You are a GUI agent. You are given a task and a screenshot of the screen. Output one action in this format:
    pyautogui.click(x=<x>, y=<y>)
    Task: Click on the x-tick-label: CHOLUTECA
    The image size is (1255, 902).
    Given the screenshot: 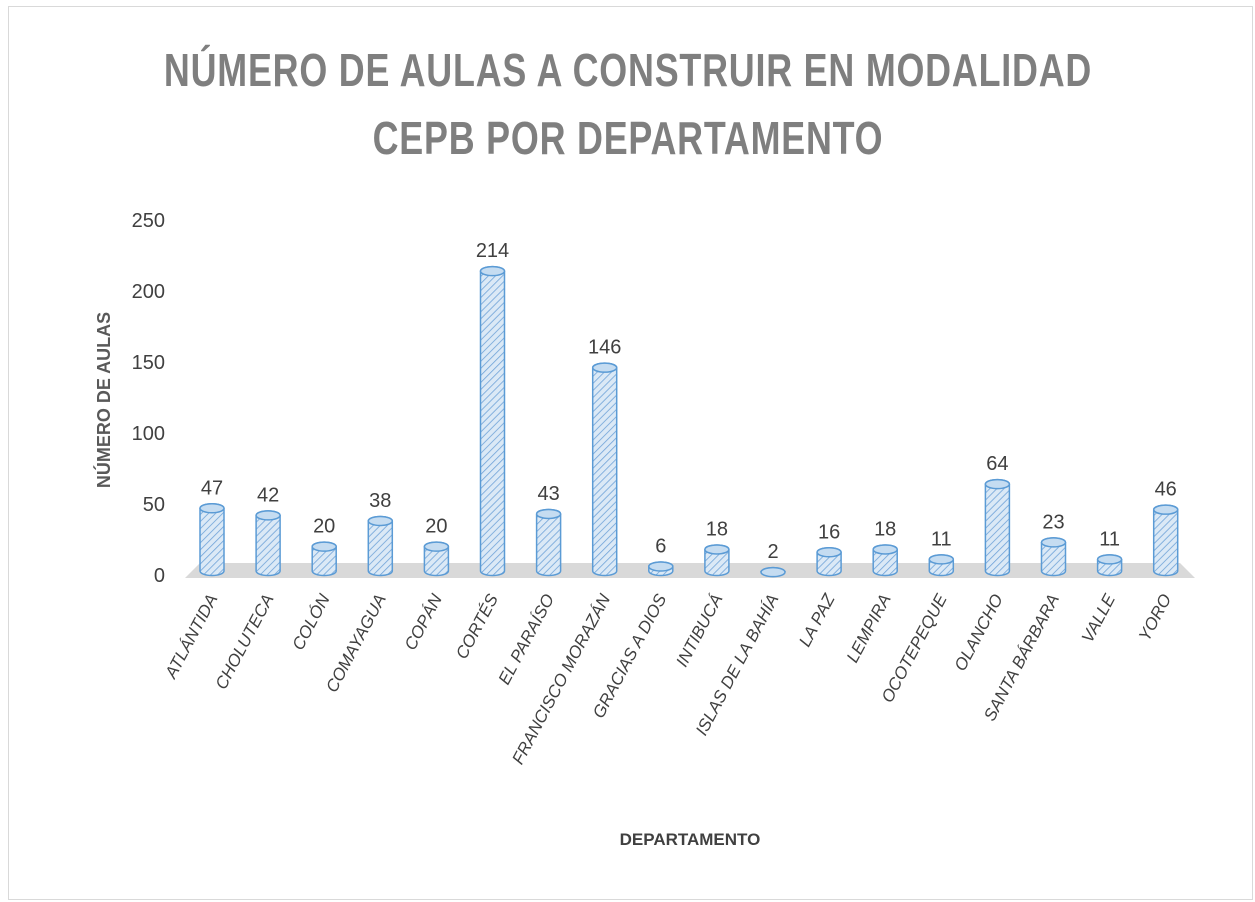 What is the action you would take?
    pyautogui.click(x=245, y=642)
    